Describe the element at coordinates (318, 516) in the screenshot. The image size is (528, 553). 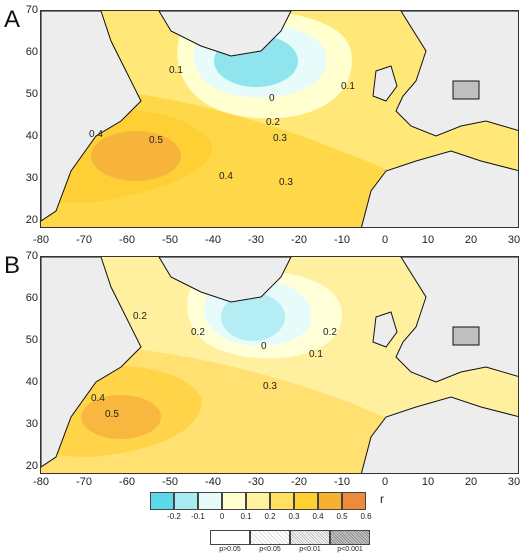
I see `colorbar-label: 0.4` at that location.